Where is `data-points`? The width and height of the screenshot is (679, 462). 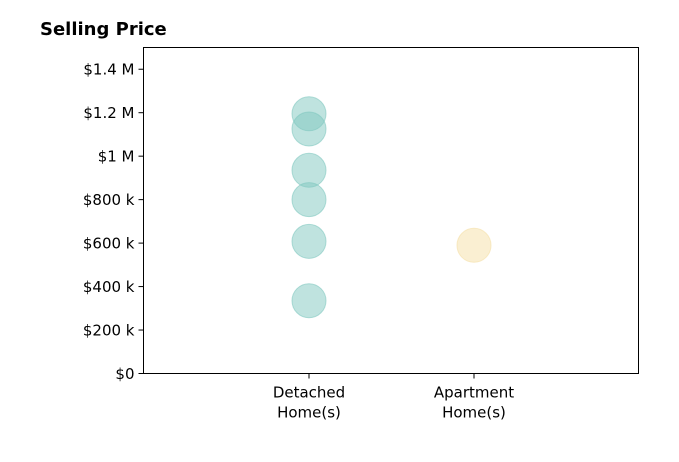
data-points is located at coordinates (391, 207).